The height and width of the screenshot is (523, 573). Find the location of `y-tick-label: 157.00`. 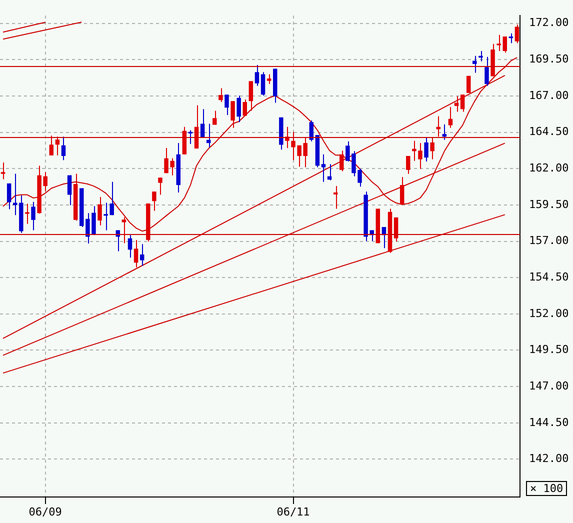

y-tick-label: 157.00 is located at coordinates (549, 241).